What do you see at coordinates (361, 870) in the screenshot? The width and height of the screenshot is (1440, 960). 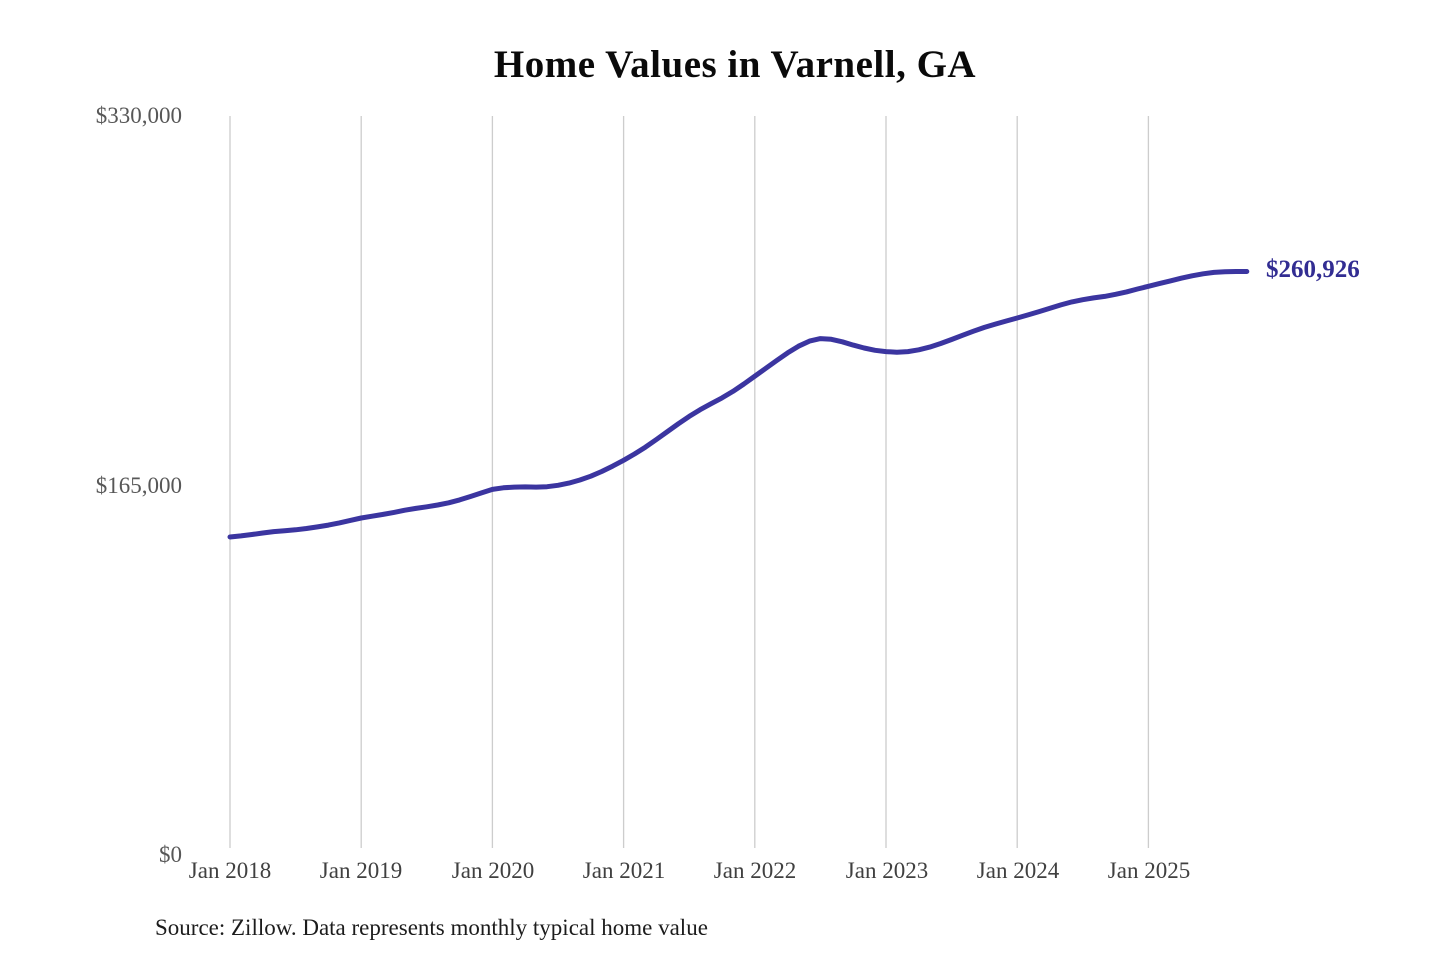 I see `x-axis-tick-jan-2019: Jan 2019` at bounding box center [361, 870].